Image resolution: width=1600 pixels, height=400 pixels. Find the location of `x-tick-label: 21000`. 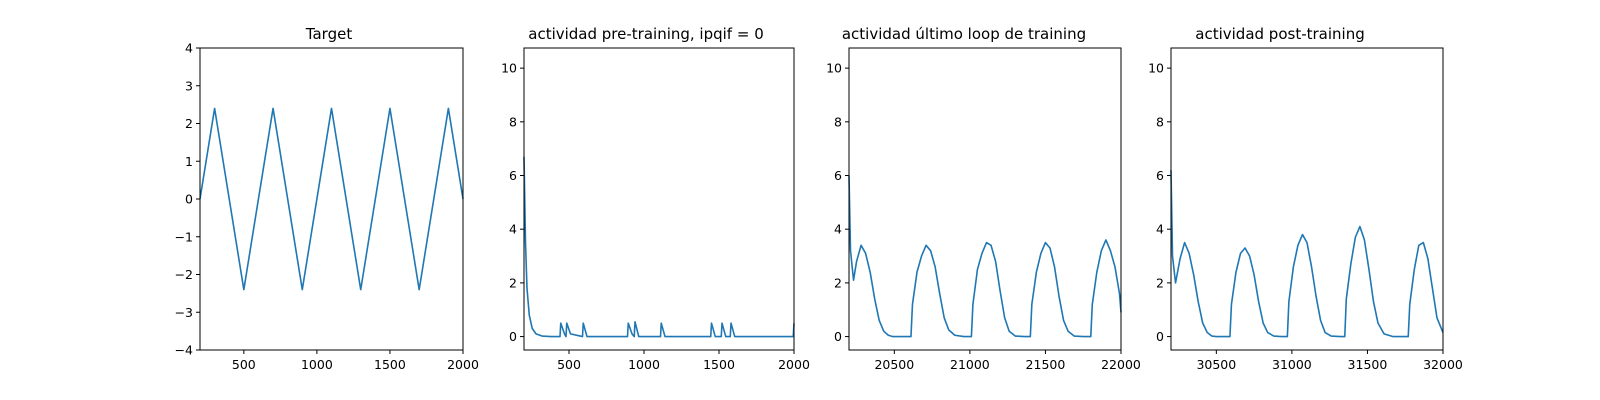

x-tick-label: 21000 is located at coordinates (970, 364).